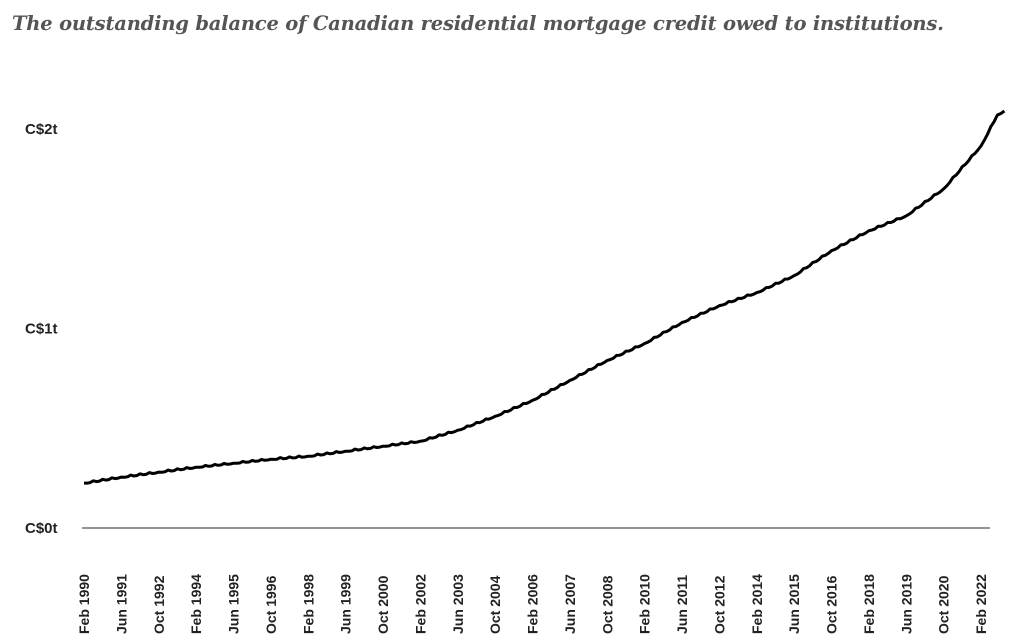 The image size is (1024, 644). I want to click on x-tick-label: Jun 2003, so click(458, 604).